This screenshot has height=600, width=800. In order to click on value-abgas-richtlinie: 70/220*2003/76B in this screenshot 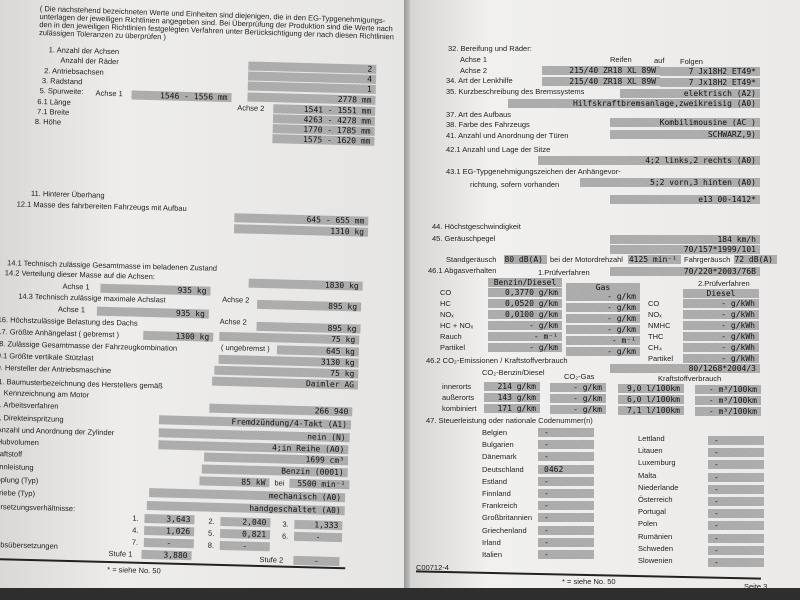, I will do `click(685, 271)`.